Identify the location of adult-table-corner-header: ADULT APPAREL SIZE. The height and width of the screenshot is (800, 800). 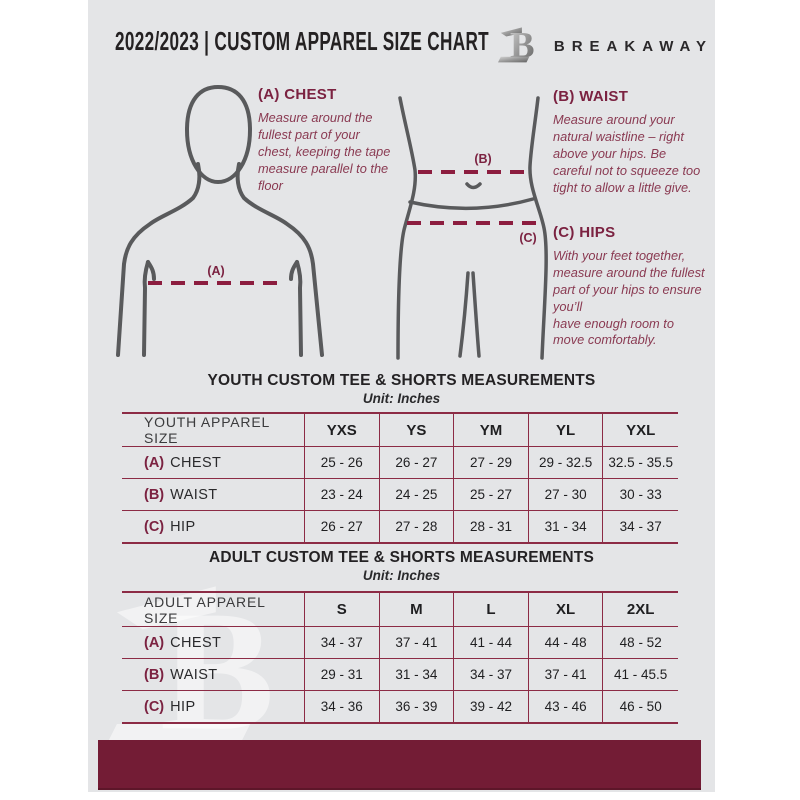
(213, 610).